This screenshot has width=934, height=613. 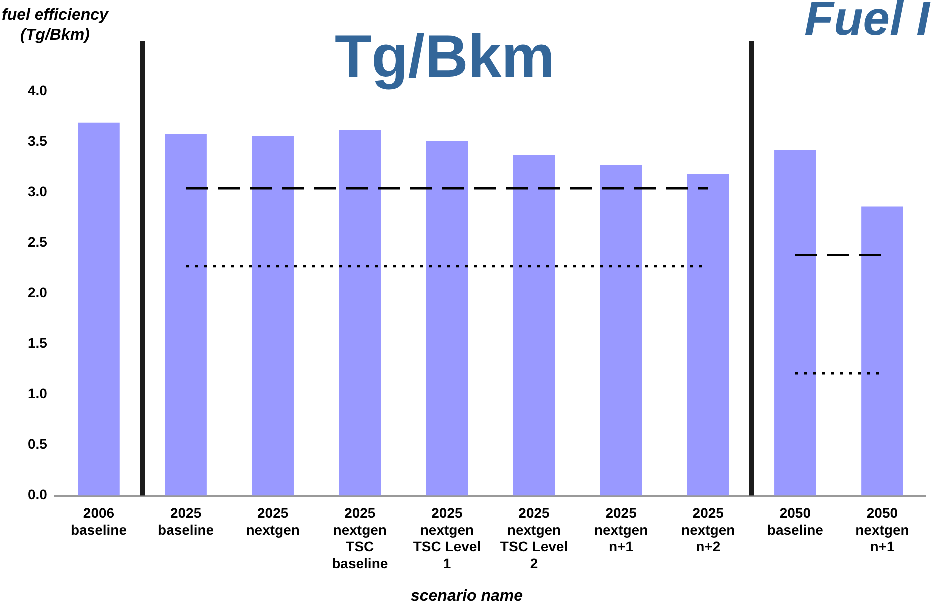 I want to click on y-tick-label: 1.5, so click(x=38, y=343).